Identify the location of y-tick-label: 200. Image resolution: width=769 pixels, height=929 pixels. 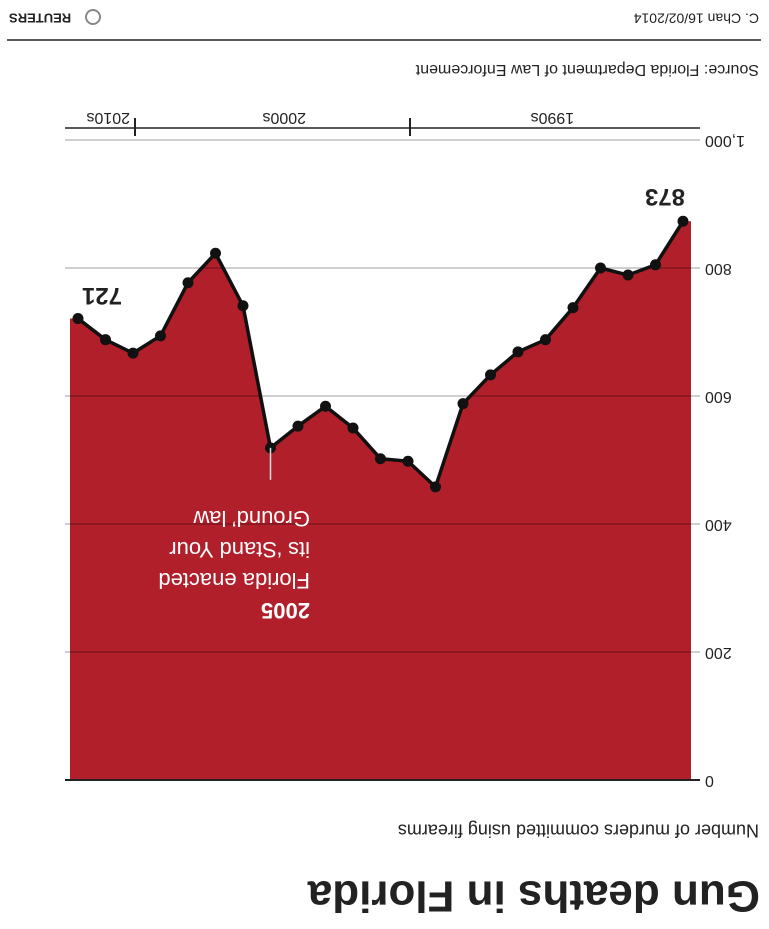
(718, 652).